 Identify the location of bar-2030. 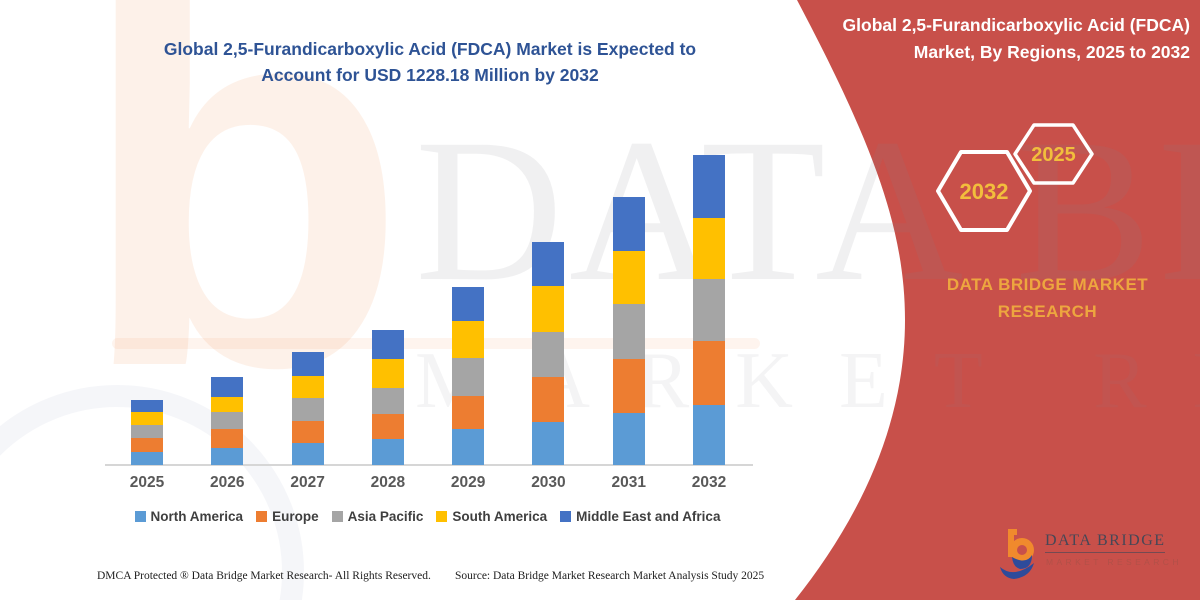
(548, 353).